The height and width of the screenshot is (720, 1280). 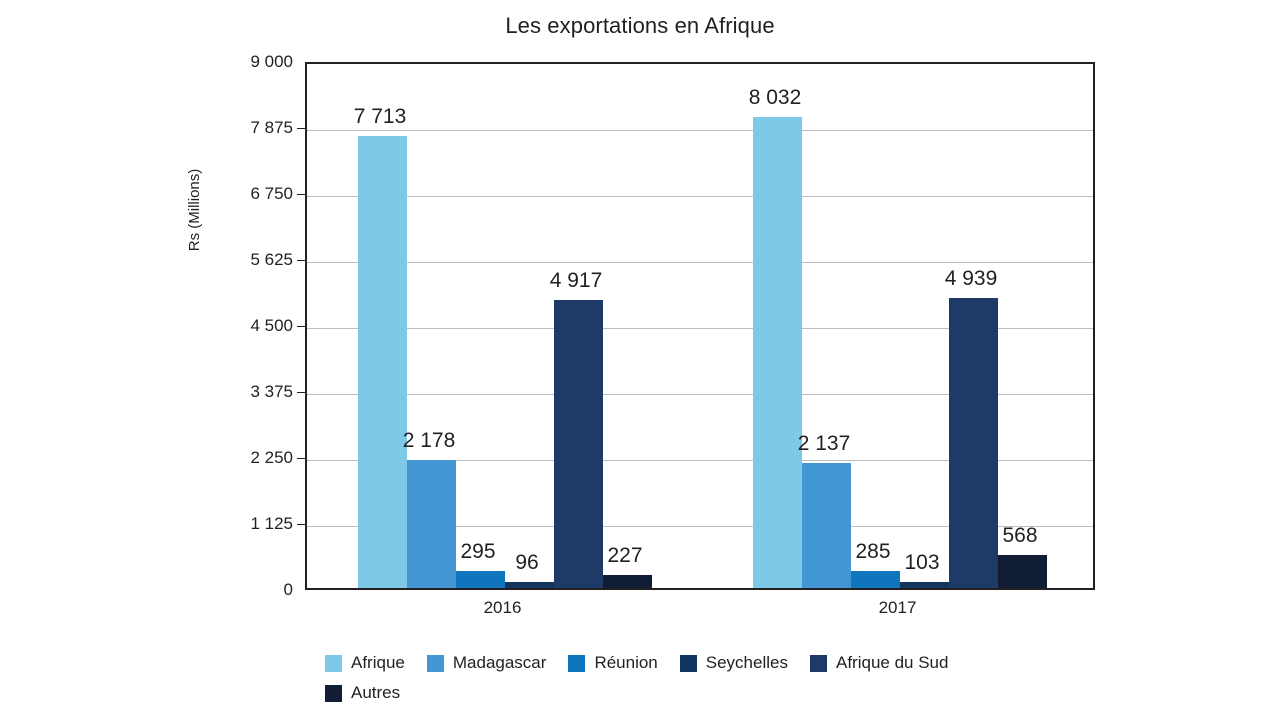 What do you see at coordinates (640, 25) in the screenshot?
I see `chart-title: Les exportations en Afrique` at bounding box center [640, 25].